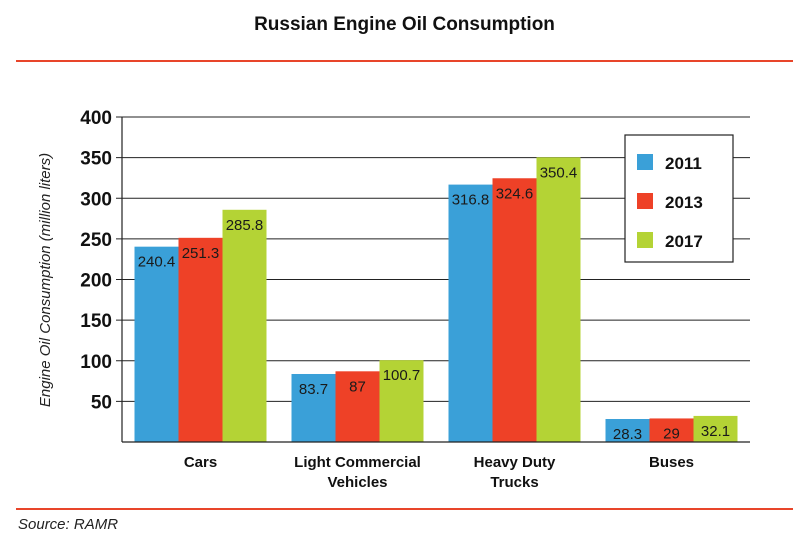 This screenshot has height=545, width=809. What do you see at coordinates (357, 482) in the screenshot?
I see `x-tick-label-1-1: Vehicles` at bounding box center [357, 482].